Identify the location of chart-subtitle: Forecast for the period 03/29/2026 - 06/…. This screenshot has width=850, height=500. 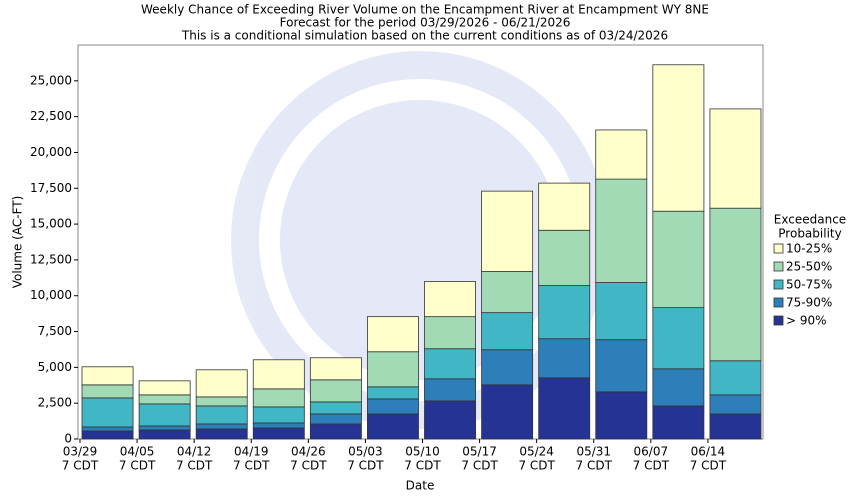
(425, 23).